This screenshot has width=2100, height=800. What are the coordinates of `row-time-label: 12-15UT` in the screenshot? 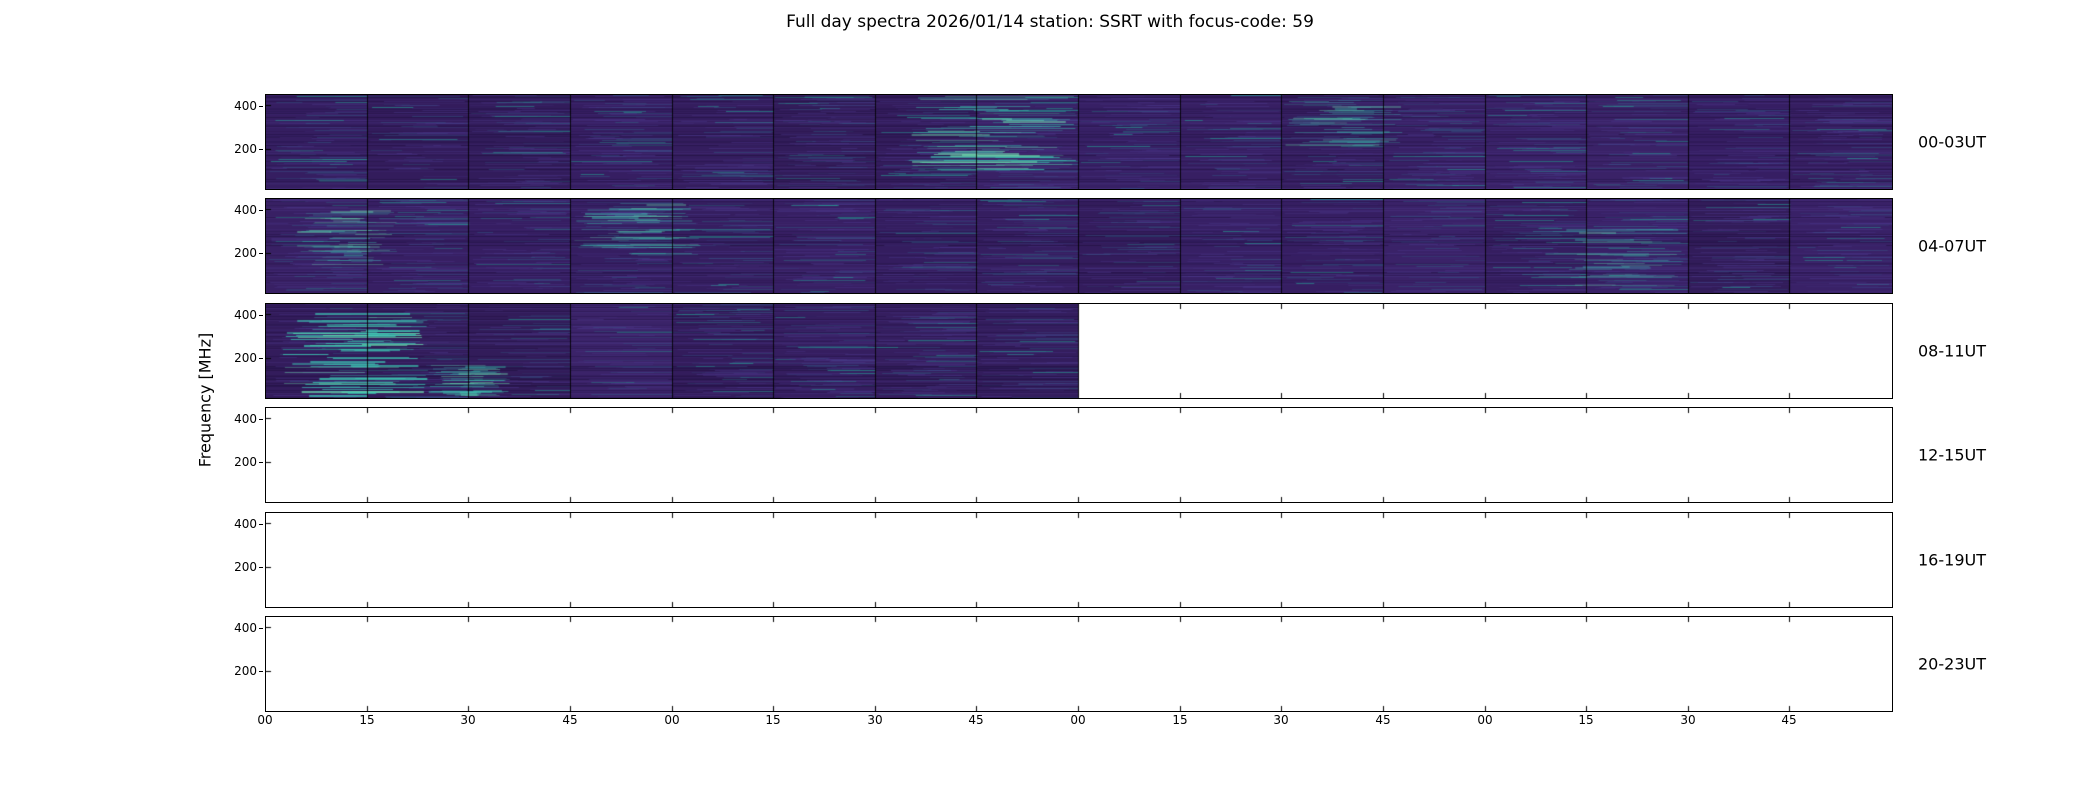 It's located at (1952, 455).